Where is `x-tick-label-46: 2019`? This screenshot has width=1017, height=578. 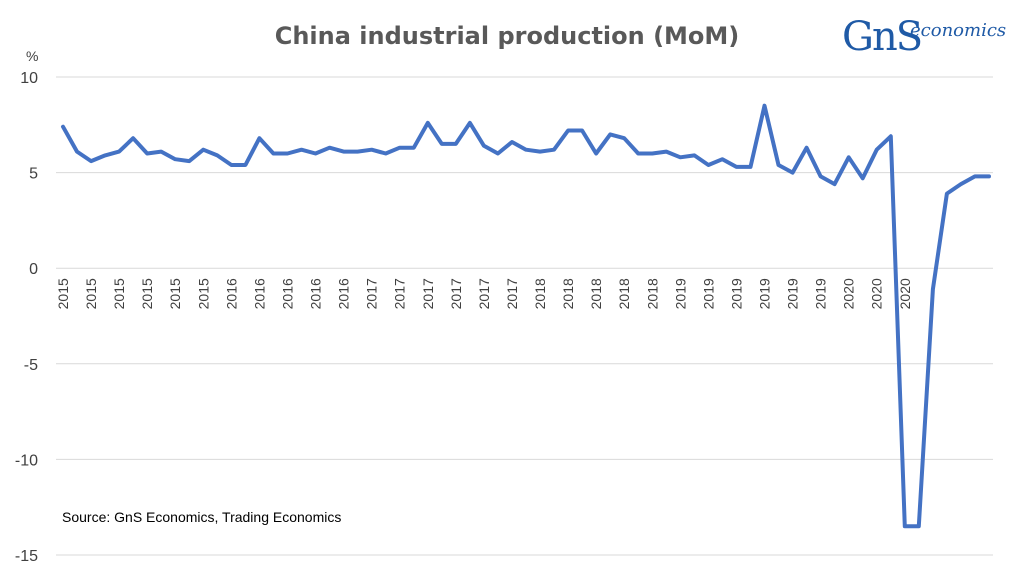
x-tick-label-46: 2019 is located at coordinates (708, 293).